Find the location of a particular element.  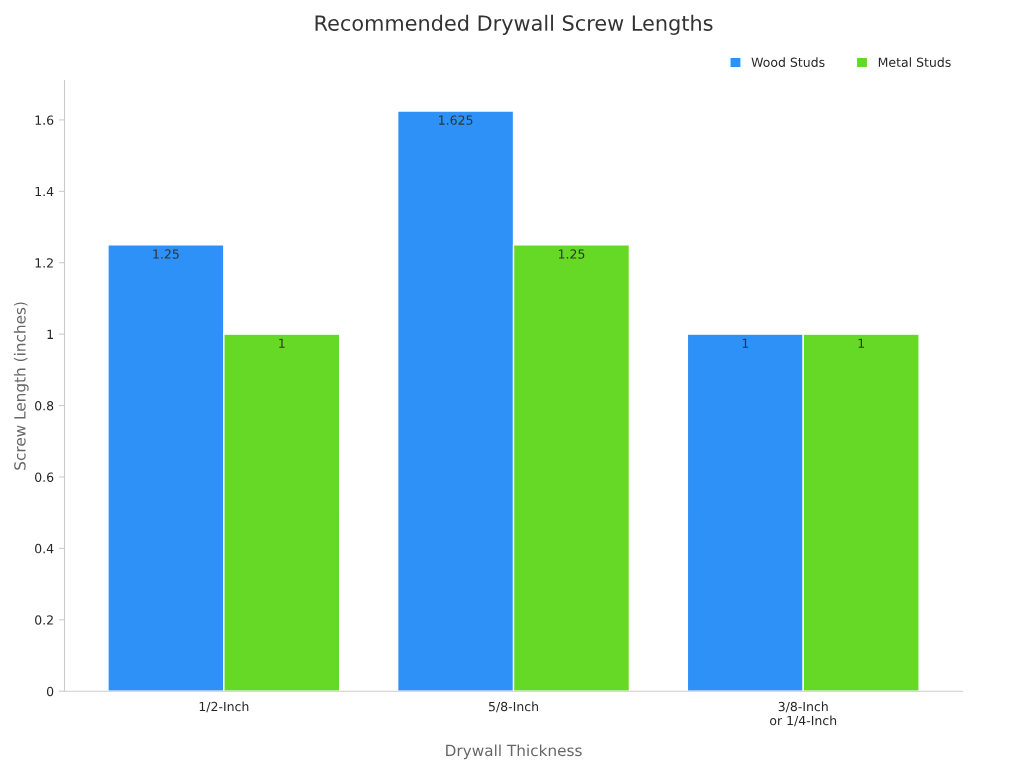

x-tick-label: 3/8-Inch or 1/4-Inch is located at coordinates (803, 714).